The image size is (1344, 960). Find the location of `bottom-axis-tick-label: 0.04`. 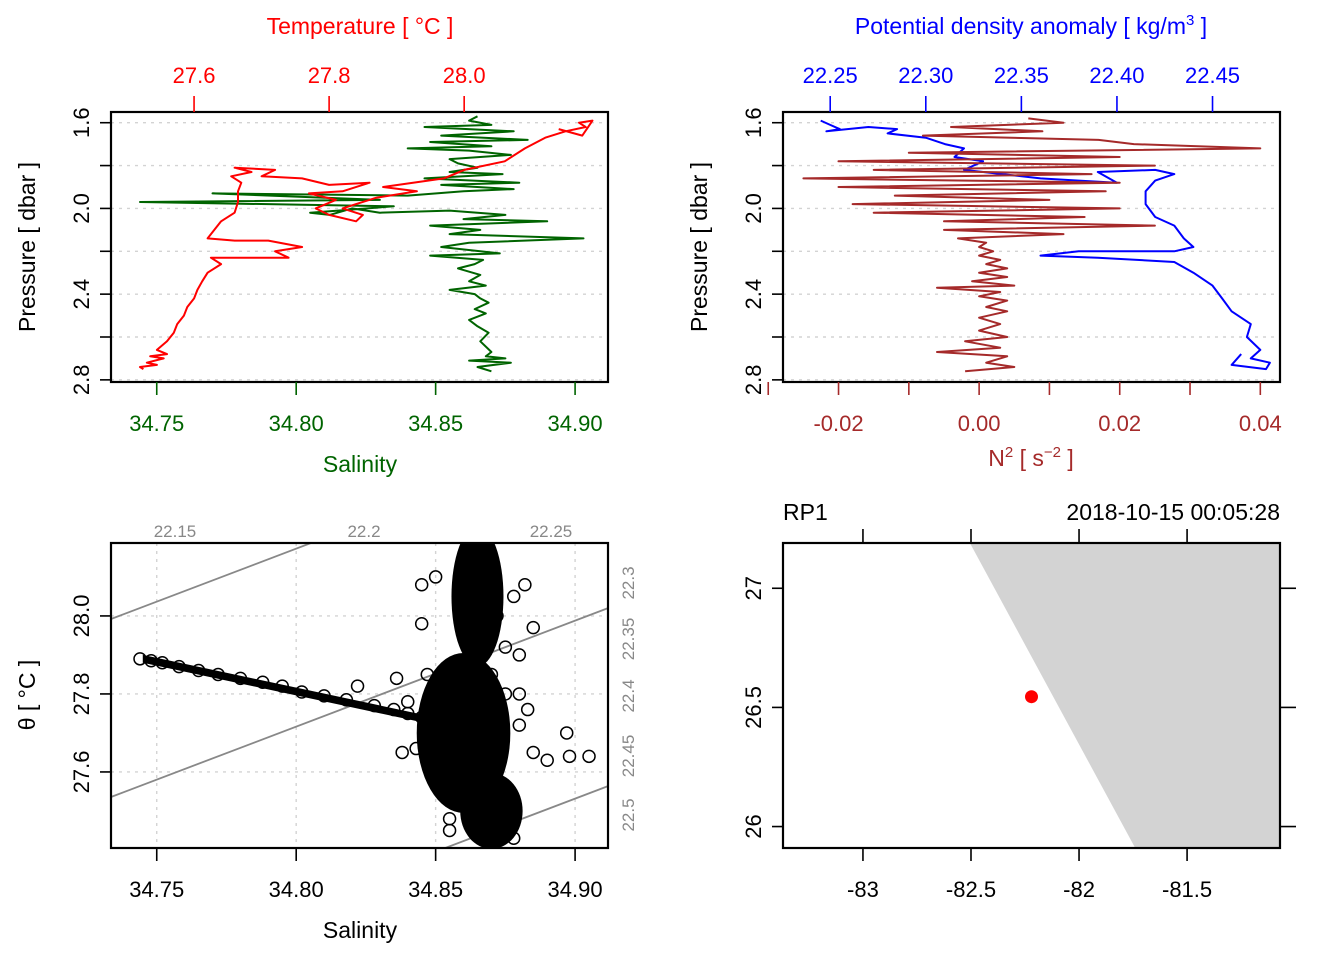

bottom-axis-tick-label: 0.04 is located at coordinates (1260, 423).